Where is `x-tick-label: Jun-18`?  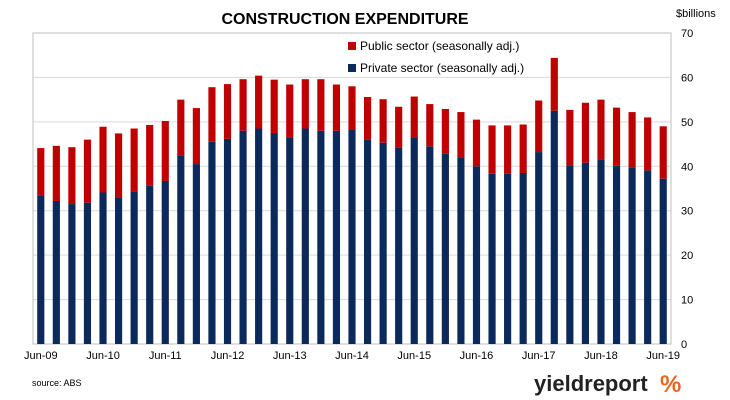 x-tick-label: Jun-18 is located at coordinates (601, 356).